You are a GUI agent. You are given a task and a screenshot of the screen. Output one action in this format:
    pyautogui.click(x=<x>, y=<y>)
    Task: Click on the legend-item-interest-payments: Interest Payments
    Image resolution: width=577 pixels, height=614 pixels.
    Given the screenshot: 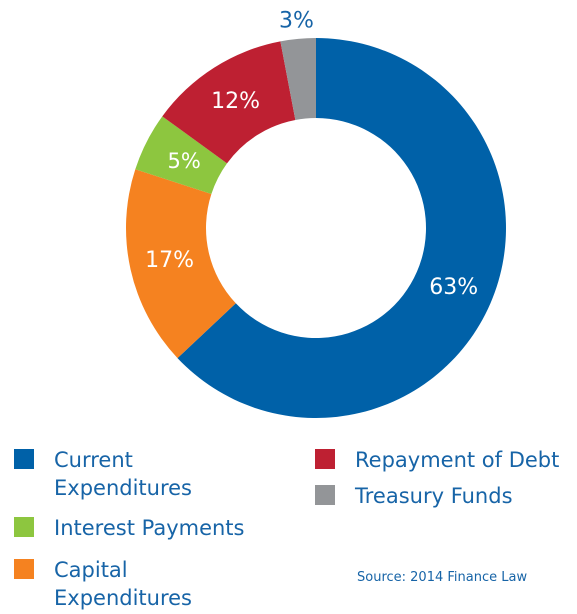 What is the action you would take?
    pyautogui.click(x=154, y=528)
    